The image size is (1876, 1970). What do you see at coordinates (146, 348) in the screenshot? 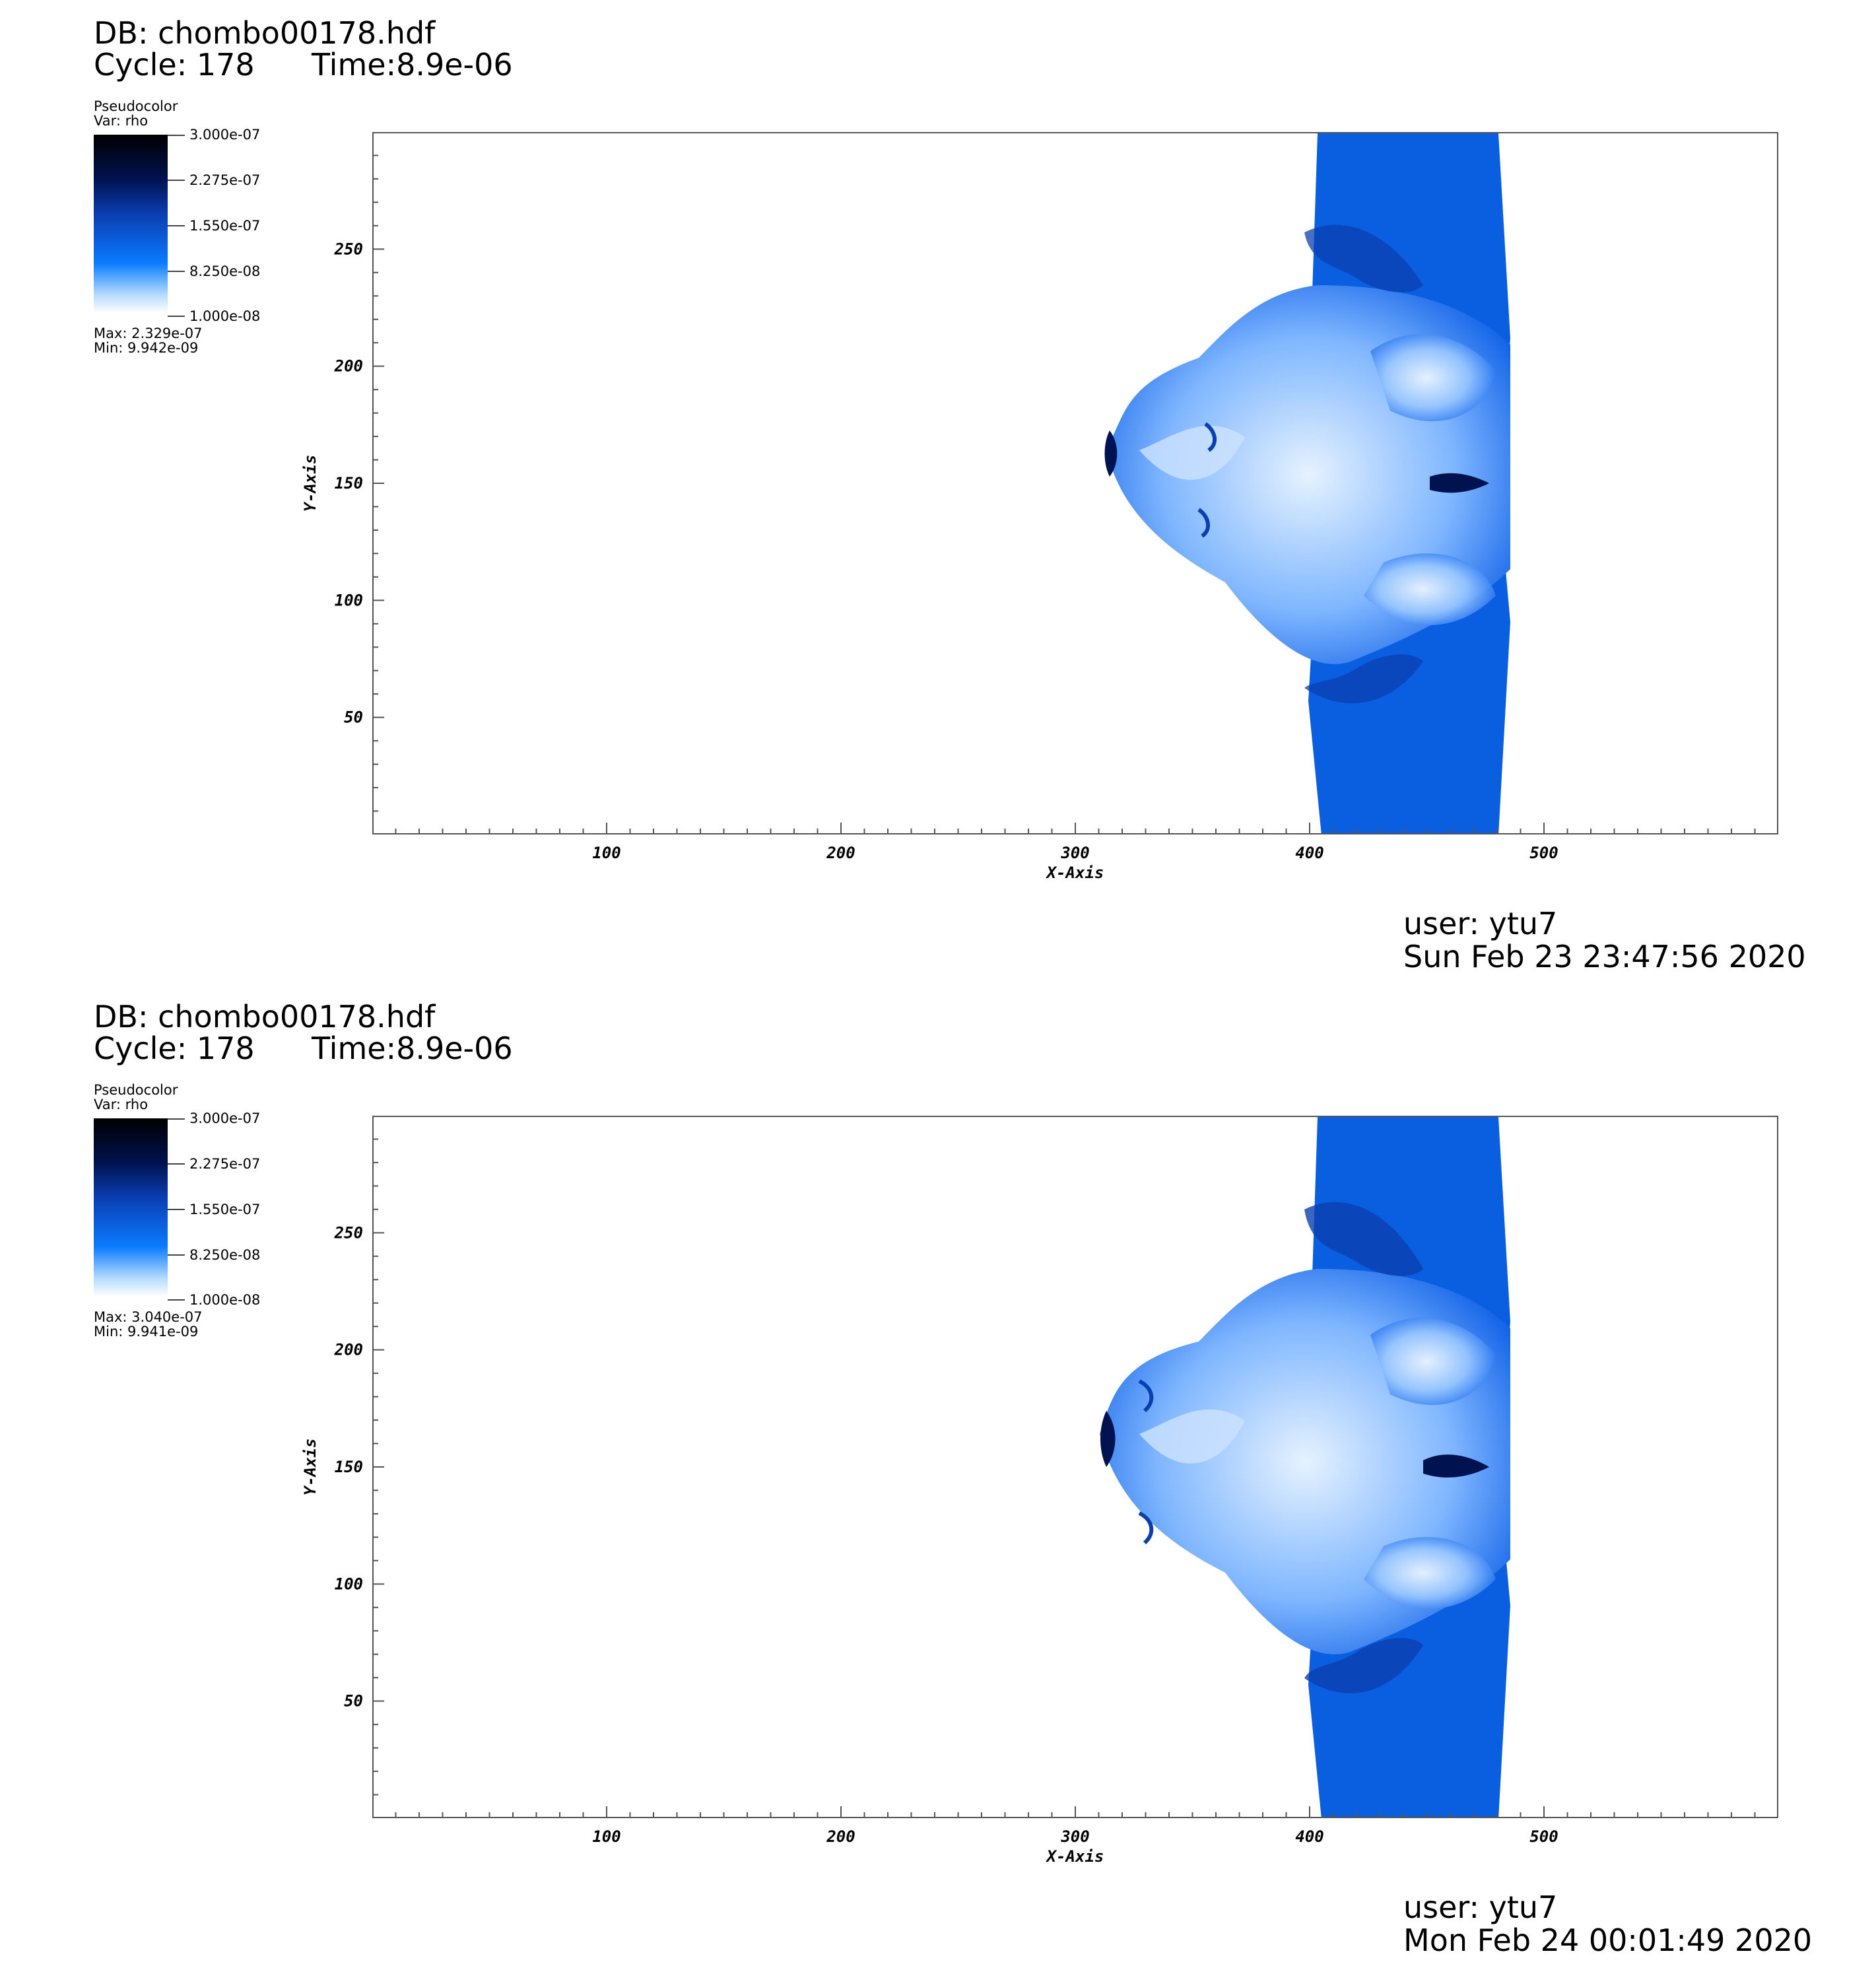
I see `legend-min: Min: 9.942e-09` at bounding box center [146, 348].